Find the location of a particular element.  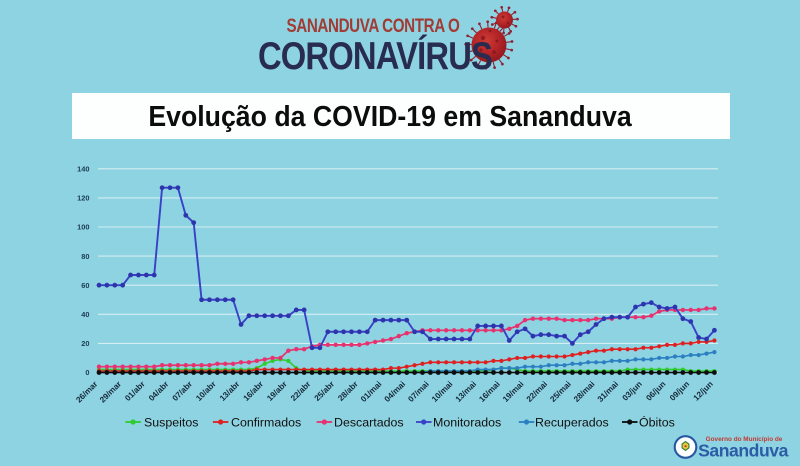

svg-text: 06/jun is located at coordinates (655, 391).